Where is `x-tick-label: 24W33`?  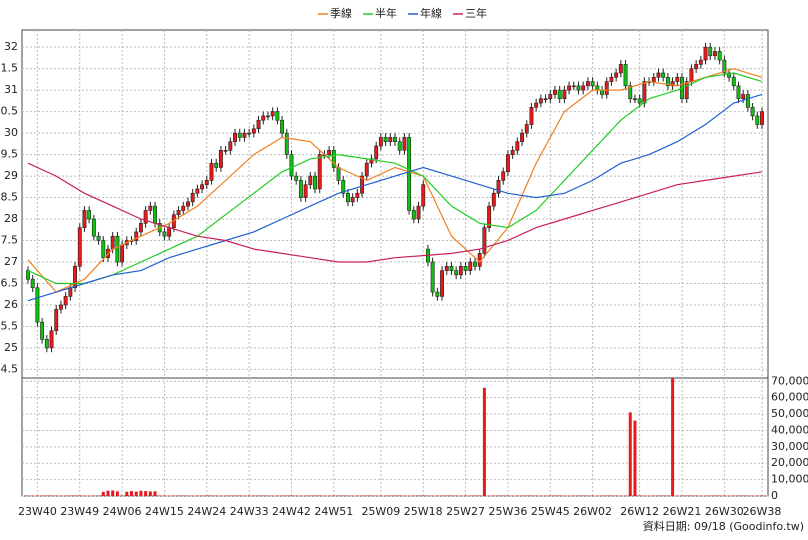
x-tick-label: 24W33 is located at coordinates (249, 511).